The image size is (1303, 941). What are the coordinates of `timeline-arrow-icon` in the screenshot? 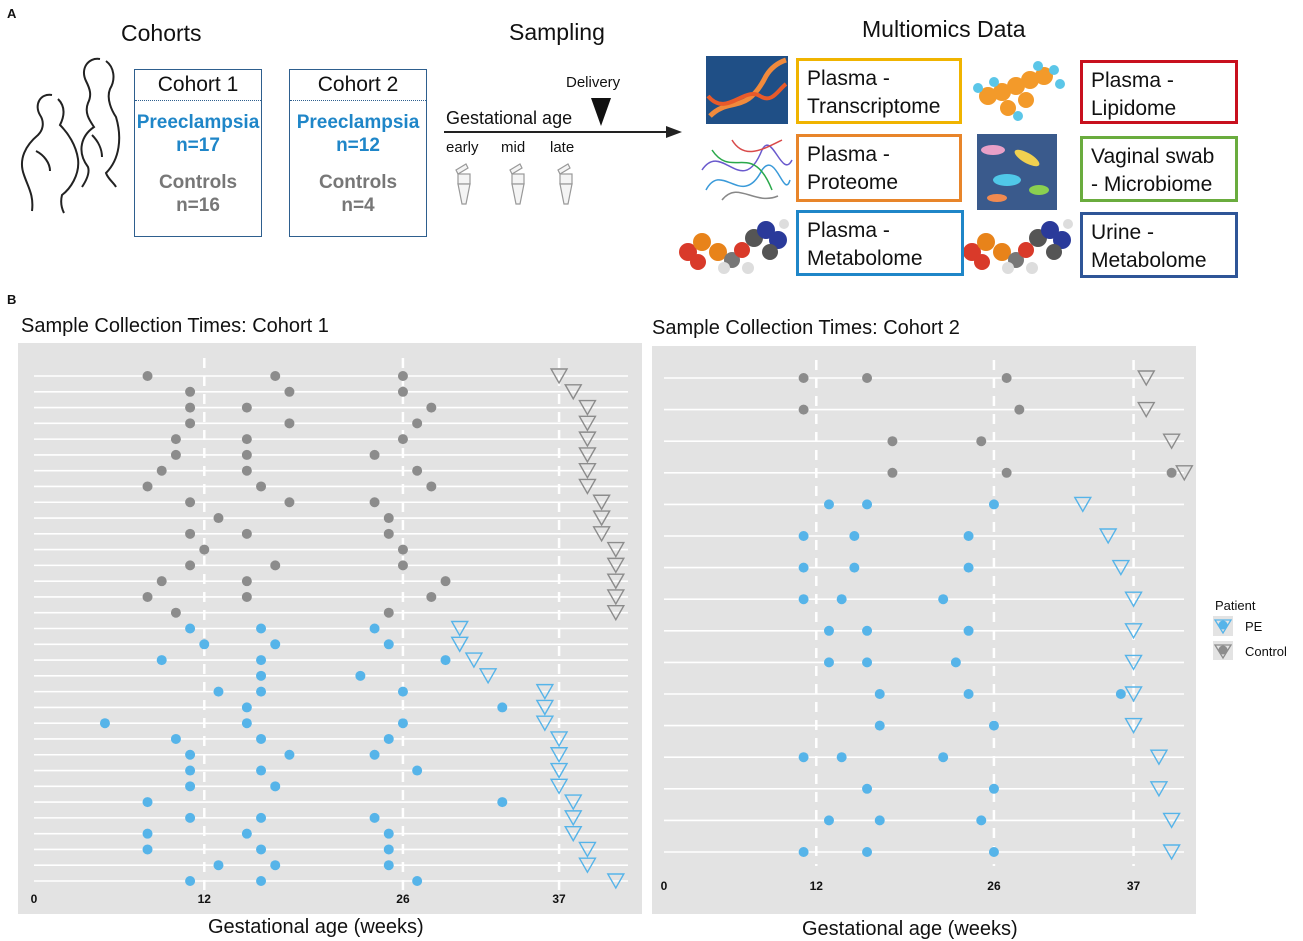 It's located at (563, 132).